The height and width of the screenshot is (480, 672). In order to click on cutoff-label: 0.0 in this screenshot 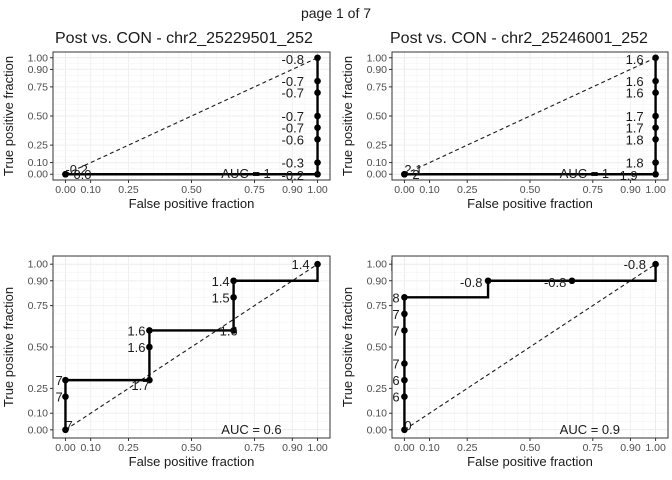, I will do `click(82, 174)`.